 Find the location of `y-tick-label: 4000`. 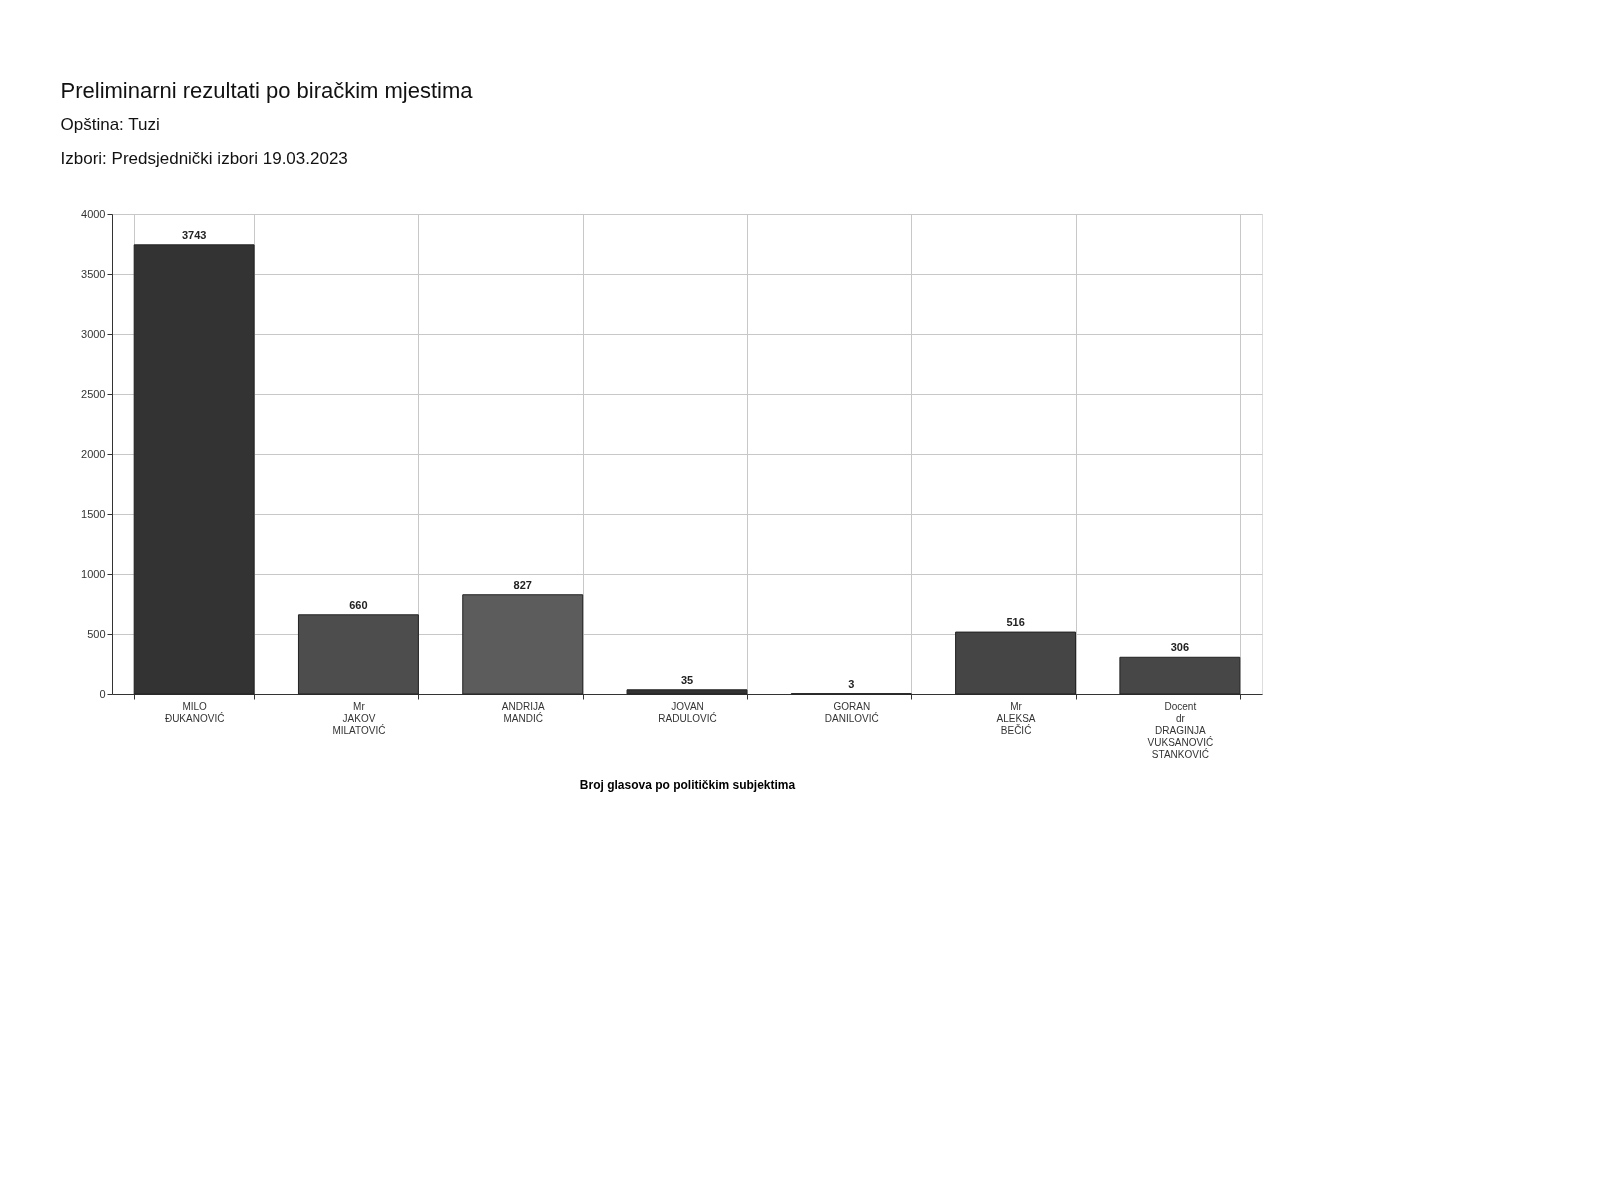

y-tick-label: 4000 is located at coordinates (93, 213).